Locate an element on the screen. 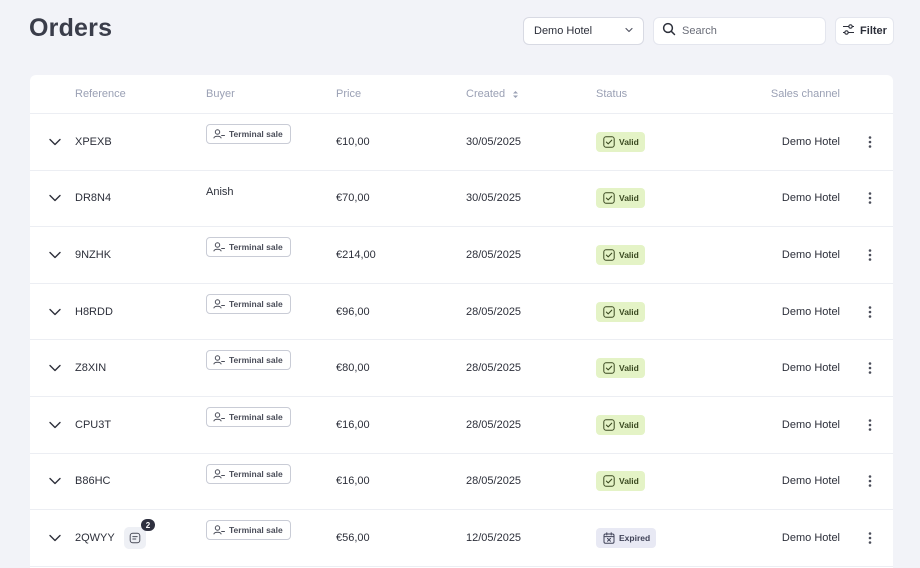  filter-button-label: Filter is located at coordinates (873, 31).